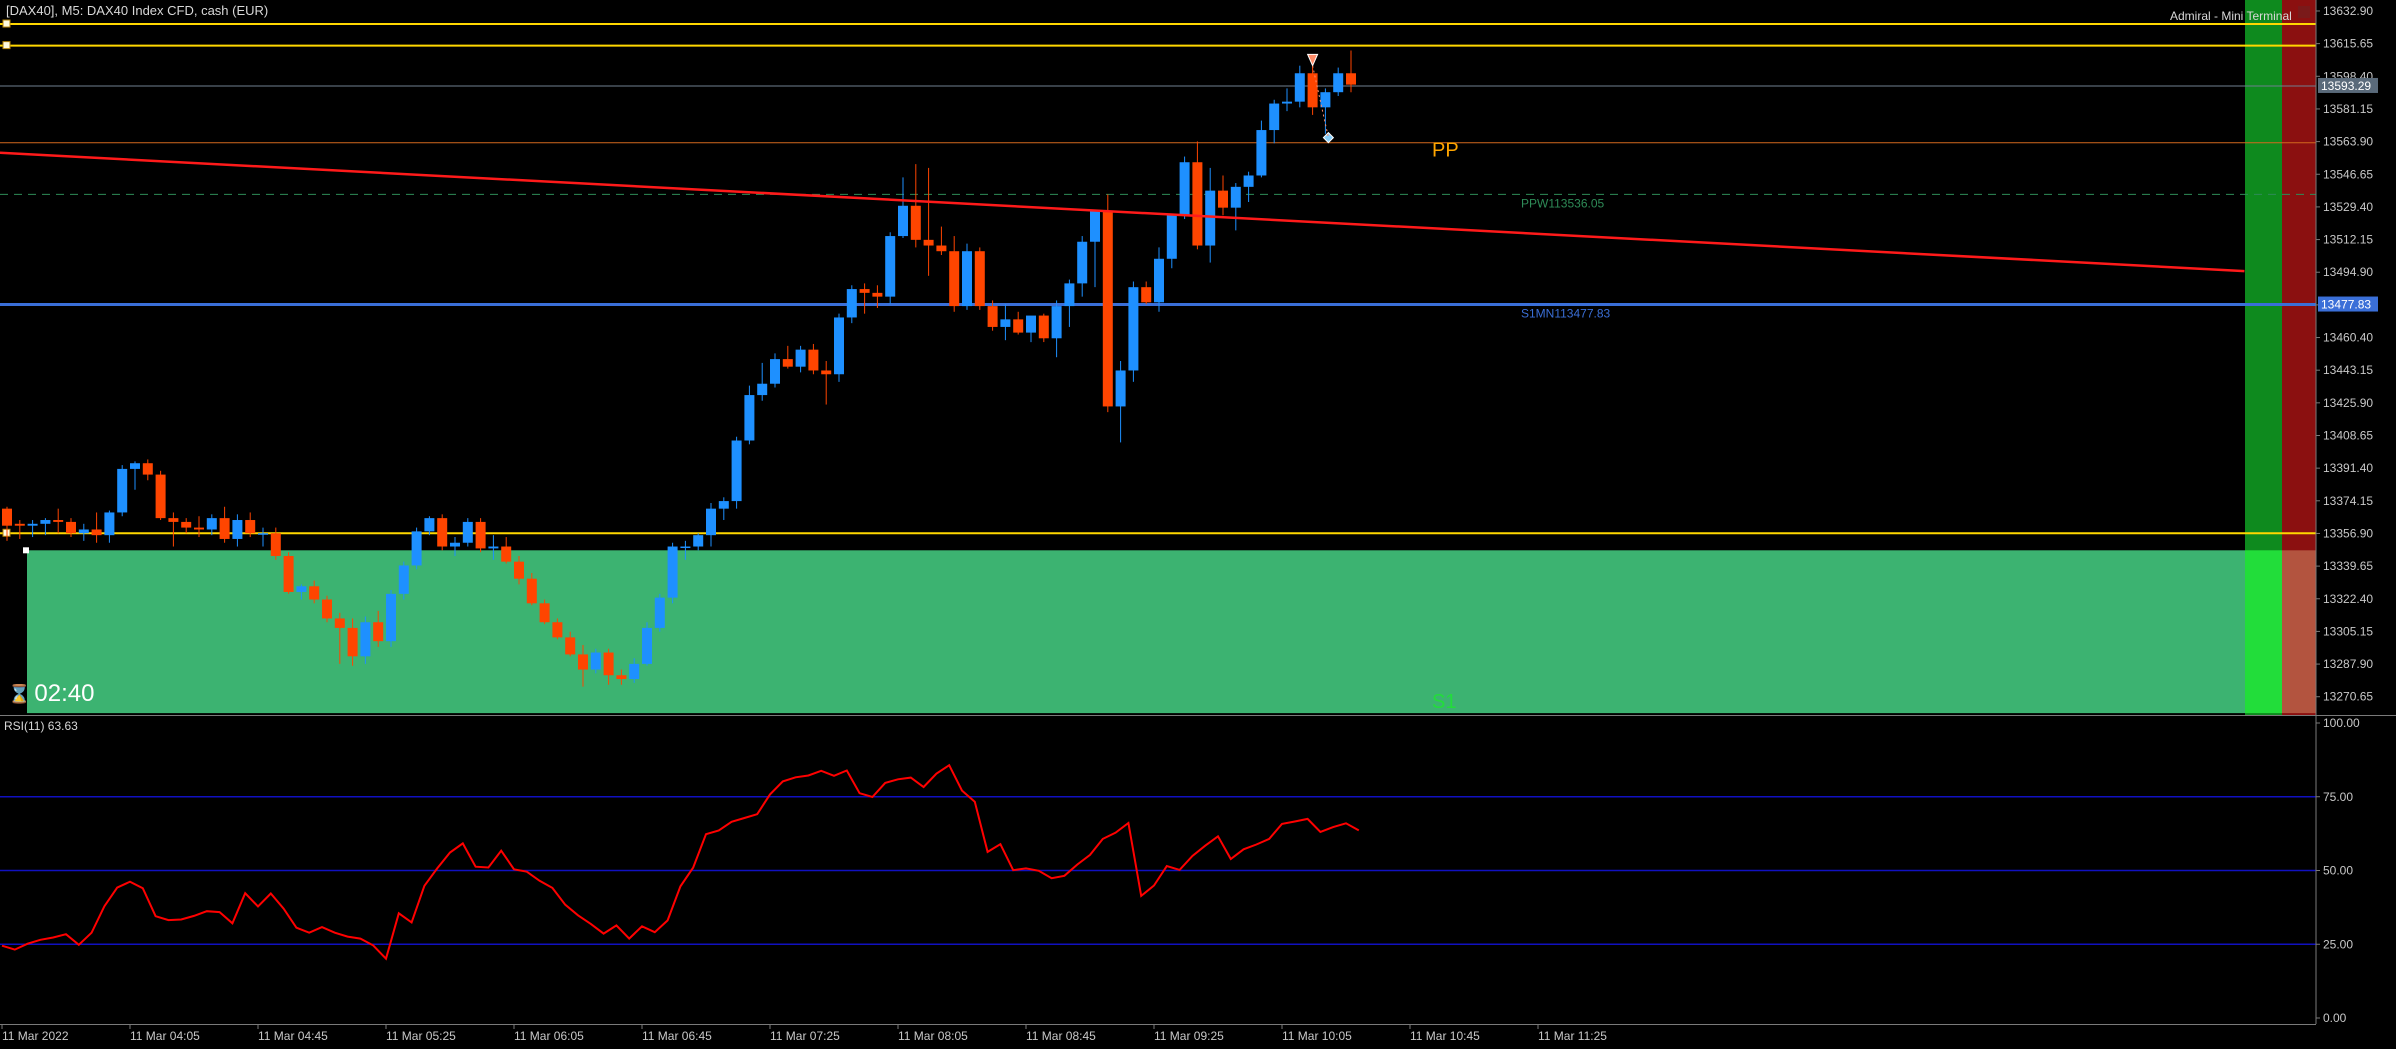 This screenshot has width=2396, height=1049. Describe the element at coordinates (2348, 44) in the screenshot. I see `price-tick-label: 13615.65` at that location.